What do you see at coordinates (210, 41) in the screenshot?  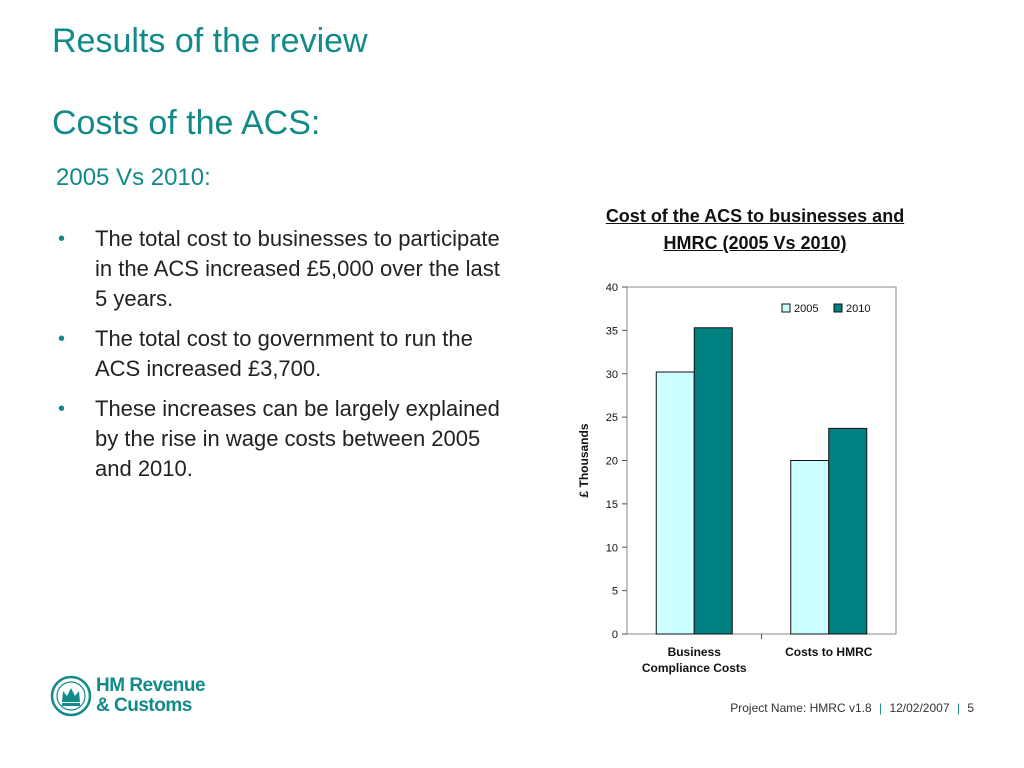 I see `page-title: Results of the review` at bounding box center [210, 41].